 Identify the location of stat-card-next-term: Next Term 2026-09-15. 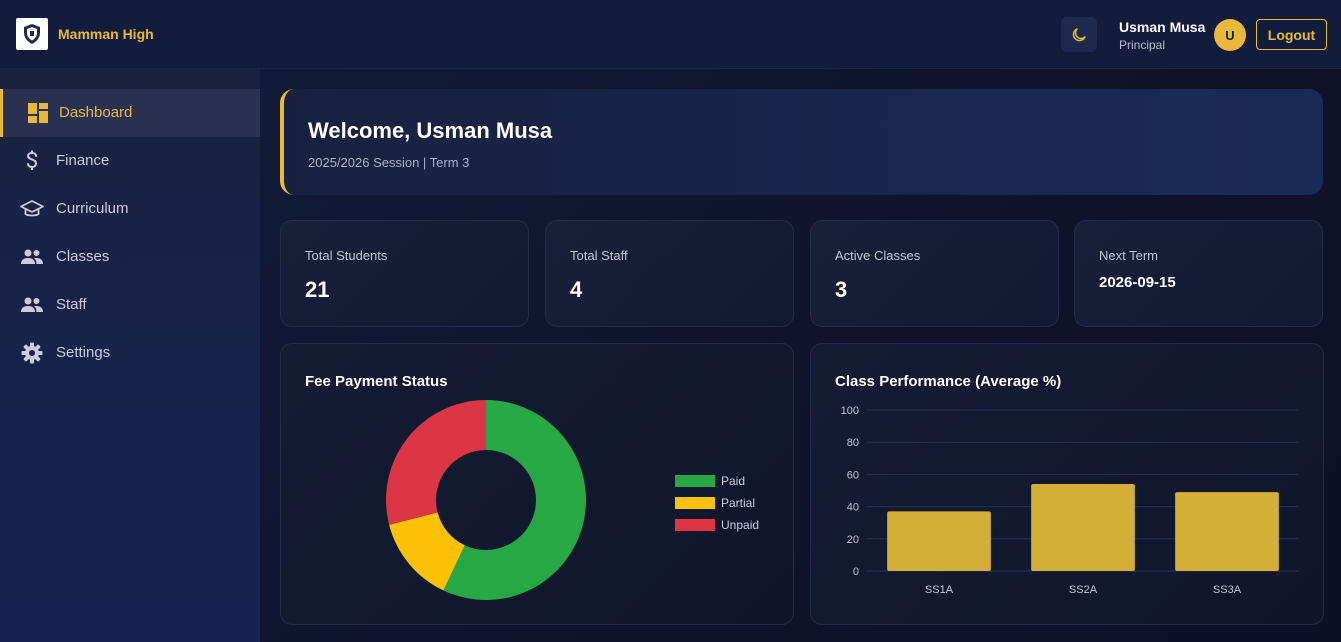
(1198, 273).